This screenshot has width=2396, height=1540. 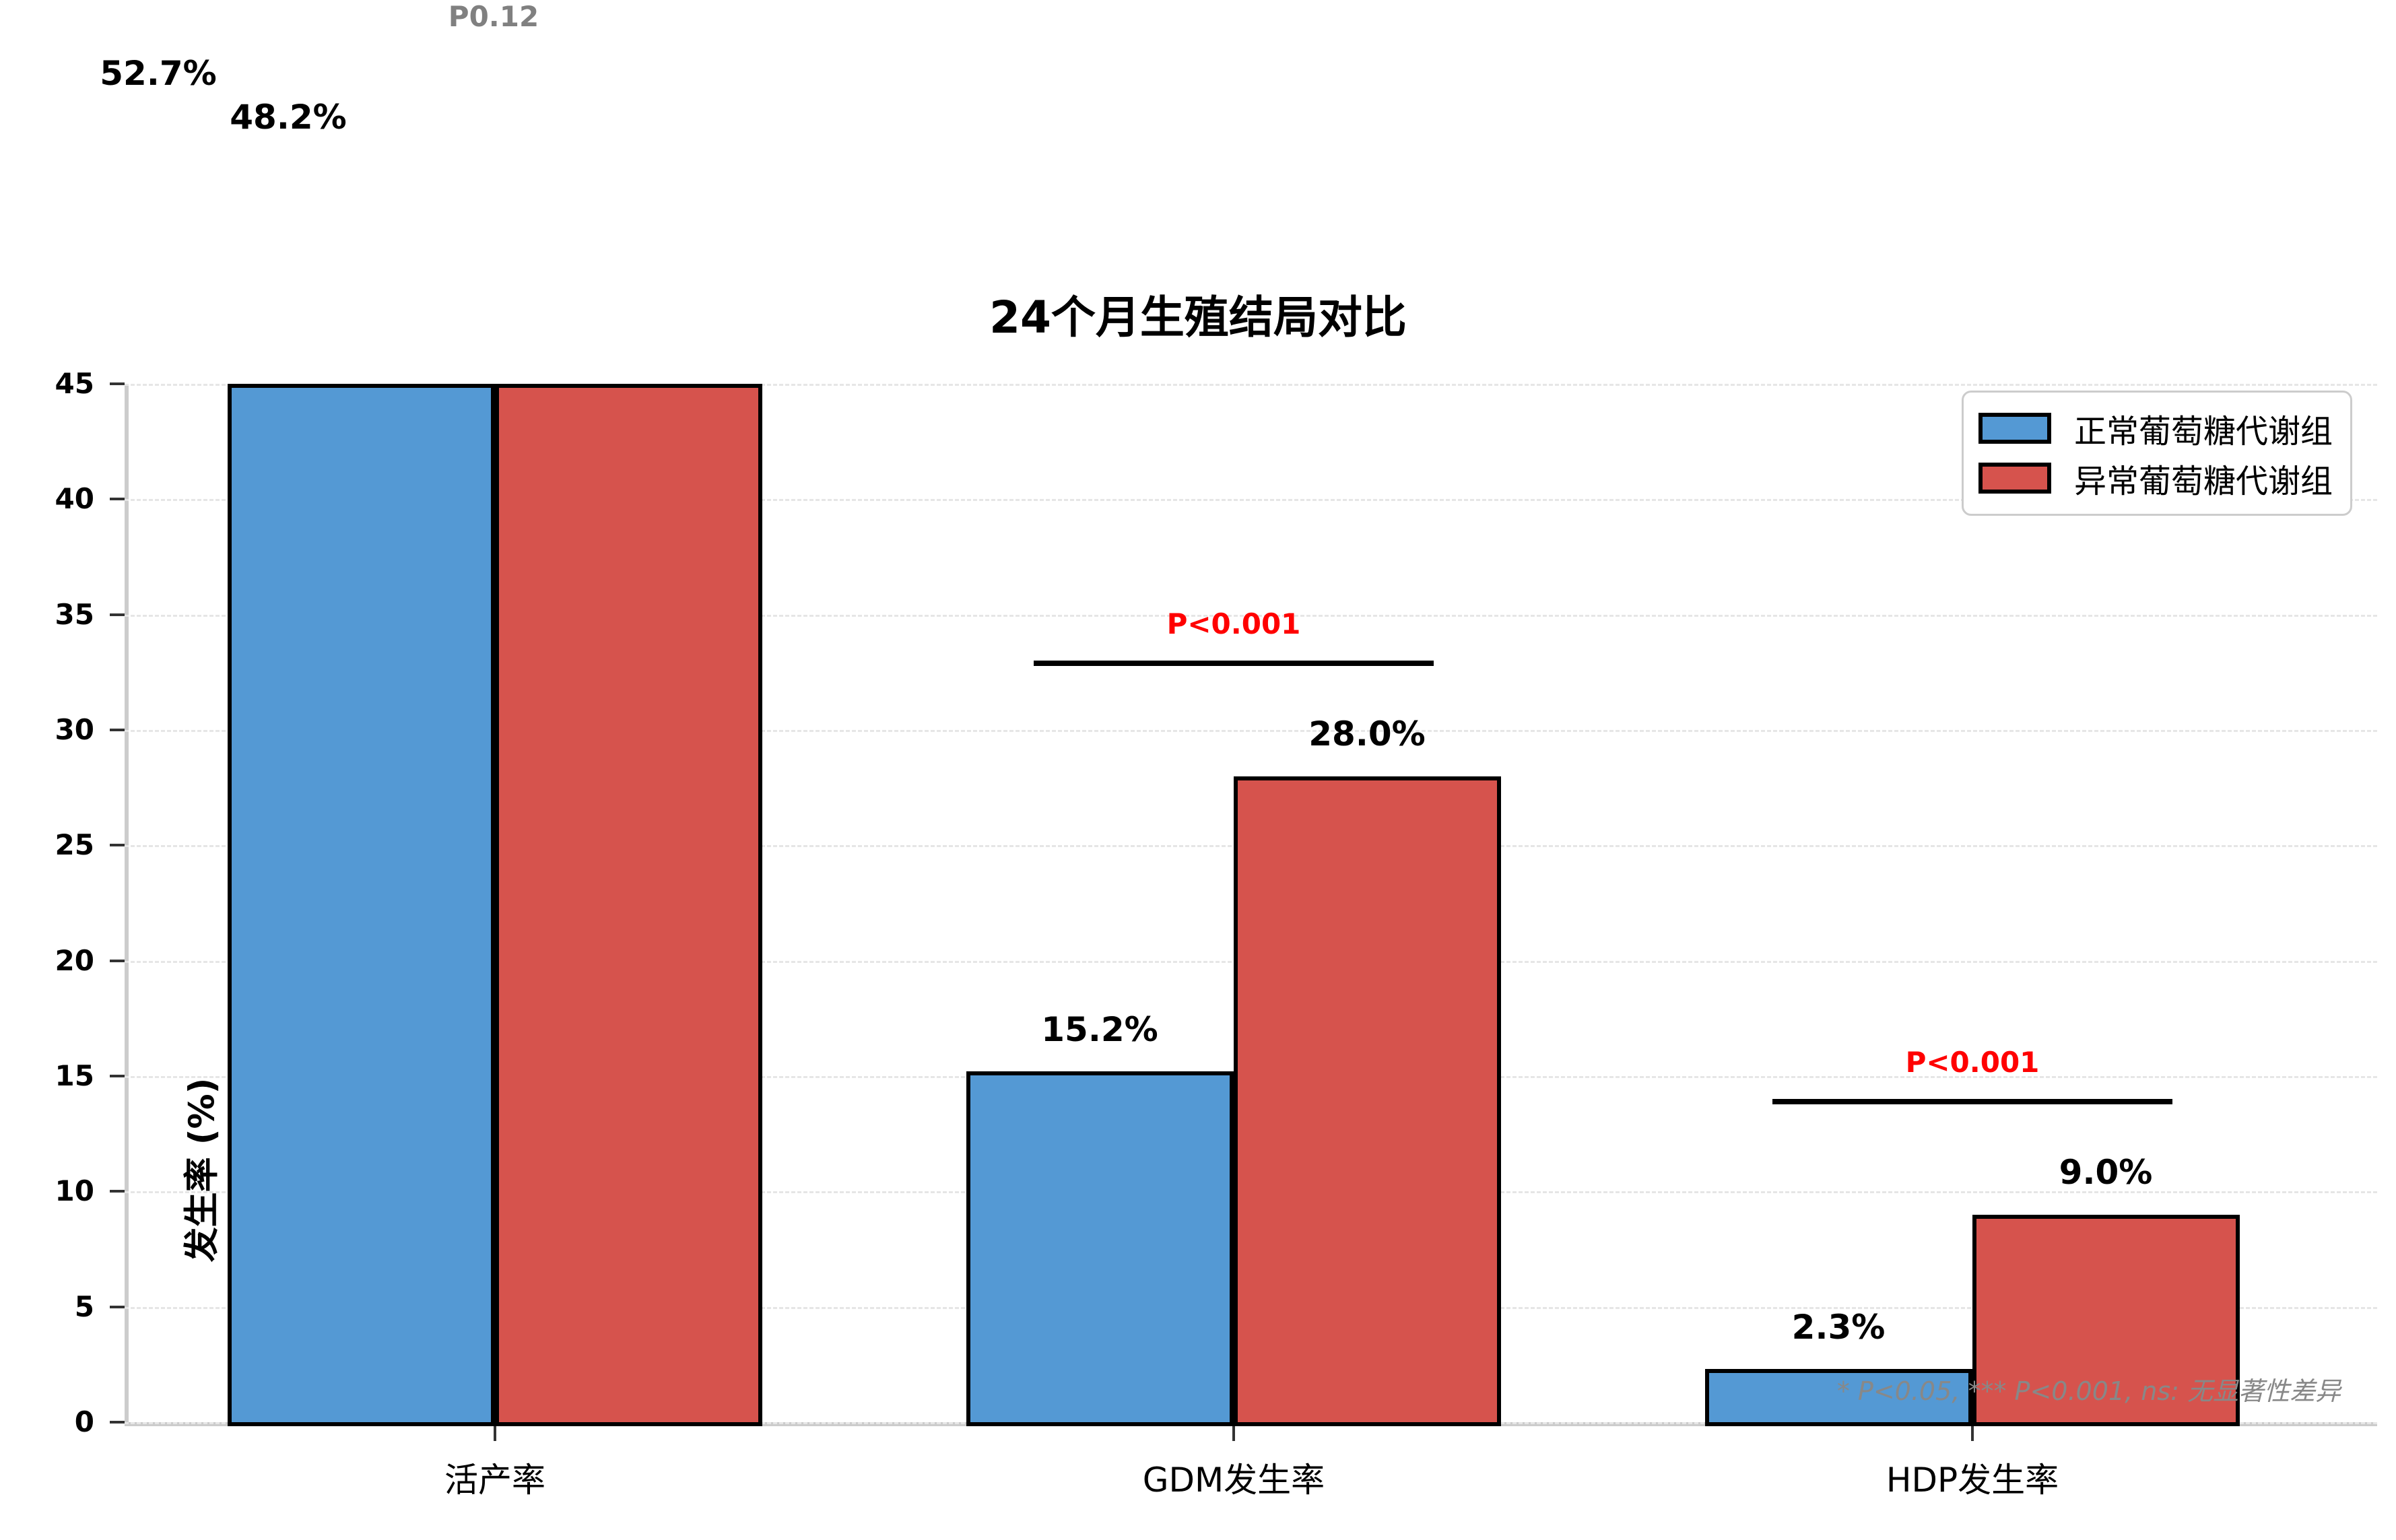 I want to click on legend-label-abnormal-group: 异常葡萄糖代谢组, so click(x=2203, y=481).